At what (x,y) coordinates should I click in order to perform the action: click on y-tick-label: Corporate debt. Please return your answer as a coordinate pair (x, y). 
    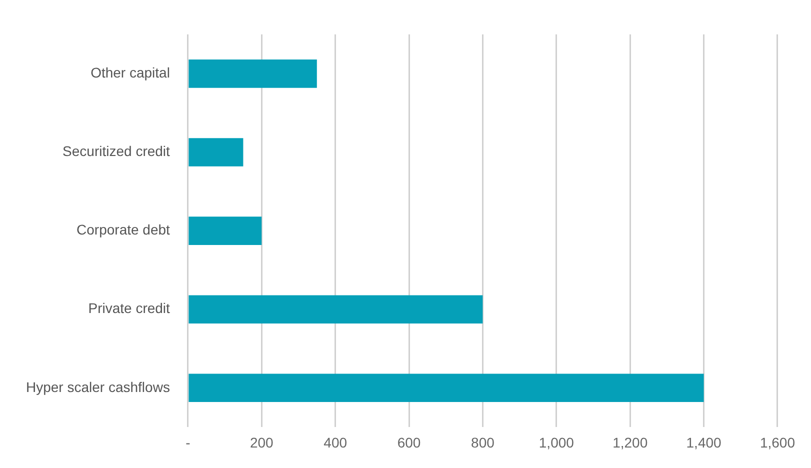
    Looking at the image, I should click on (123, 230).